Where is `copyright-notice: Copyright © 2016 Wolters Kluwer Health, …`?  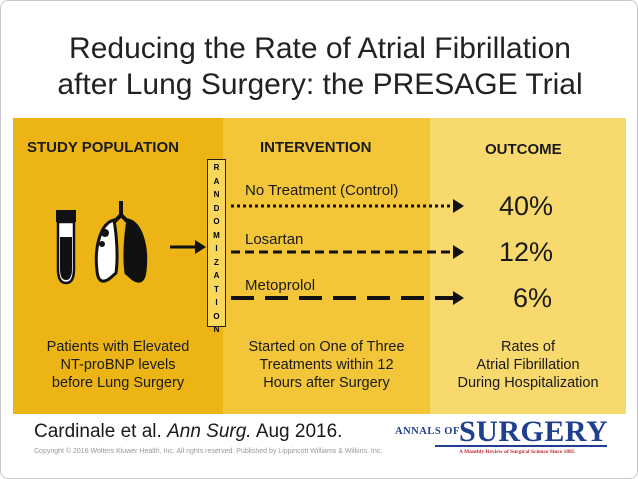
copyright-notice: Copyright © 2016 Wolters Kluwer Health, … is located at coordinates (208, 451).